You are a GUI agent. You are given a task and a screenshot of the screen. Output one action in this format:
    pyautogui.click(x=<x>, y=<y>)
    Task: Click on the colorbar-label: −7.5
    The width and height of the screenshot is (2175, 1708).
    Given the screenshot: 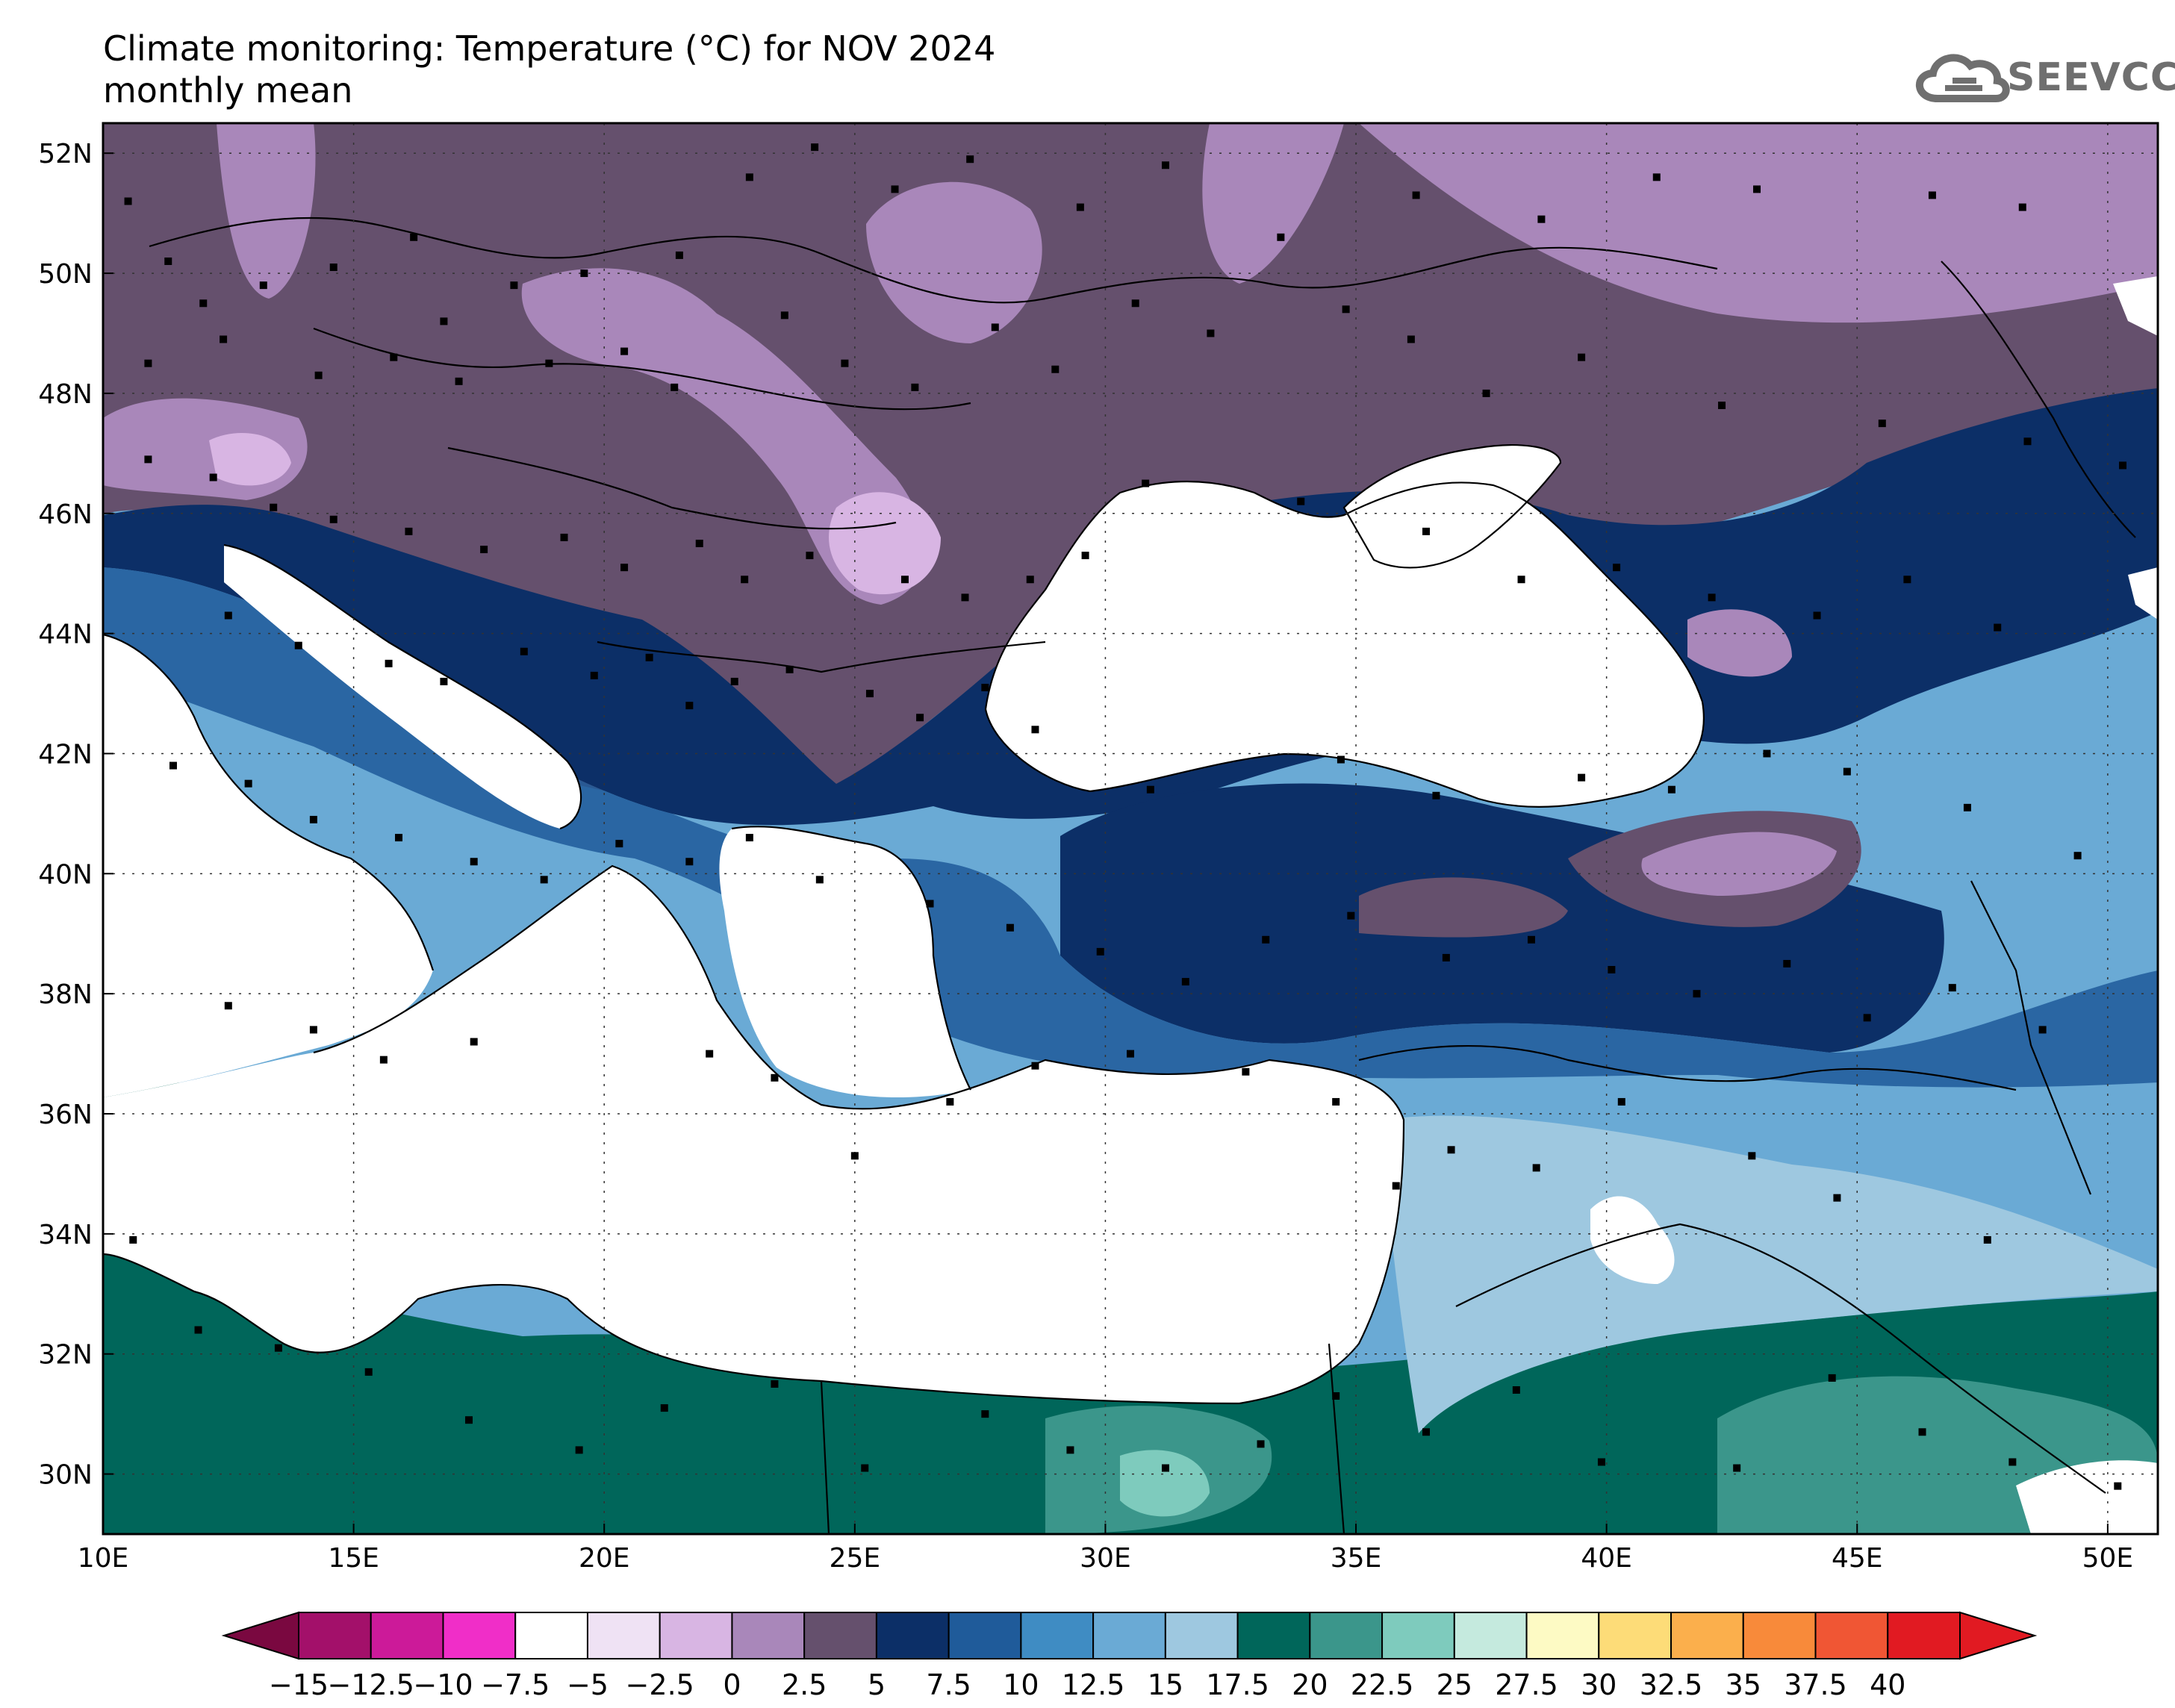 What is the action you would take?
    pyautogui.click(x=515, y=1684)
    